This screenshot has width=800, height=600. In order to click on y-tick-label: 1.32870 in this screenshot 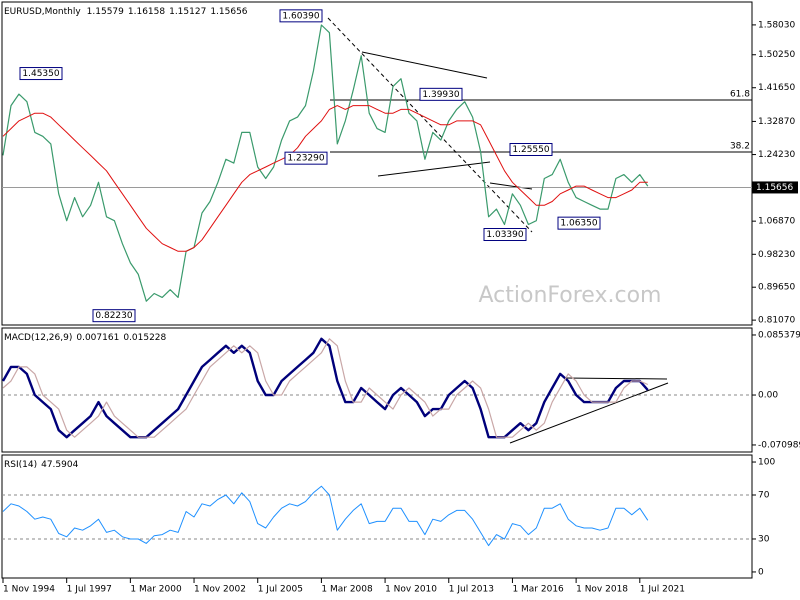, I will do `click(776, 122)`.